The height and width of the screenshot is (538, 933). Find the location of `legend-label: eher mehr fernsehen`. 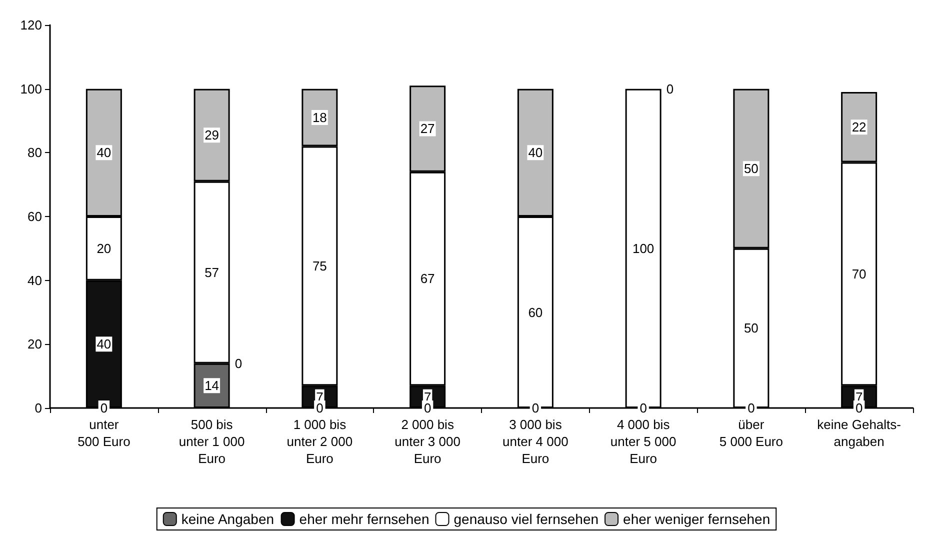

legend-label: eher mehr fernsehen is located at coordinates (364, 519).